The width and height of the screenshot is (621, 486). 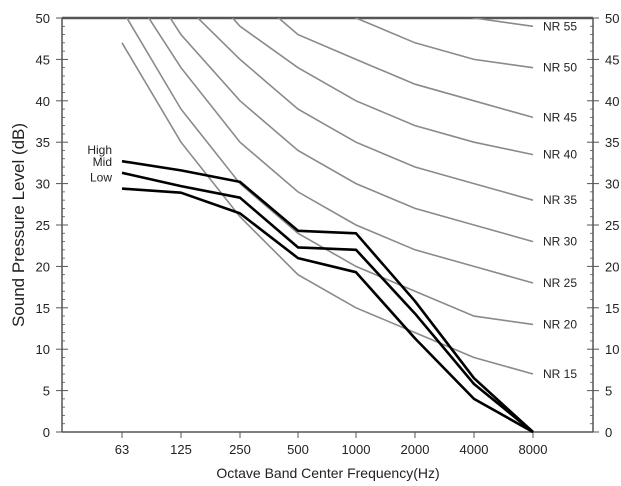 What do you see at coordinates (415, 449) in the screenshot?
I see `x-tick-label: 2000` at bounding box center [415, 449].